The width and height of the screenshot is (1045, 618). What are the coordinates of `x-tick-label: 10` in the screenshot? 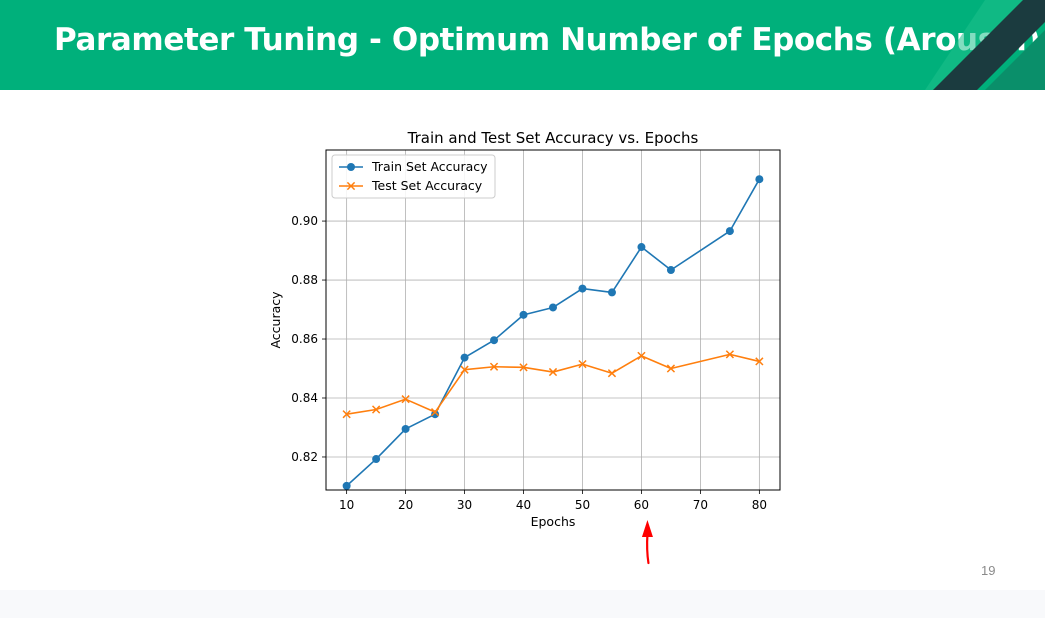 It's located at (346, 505).